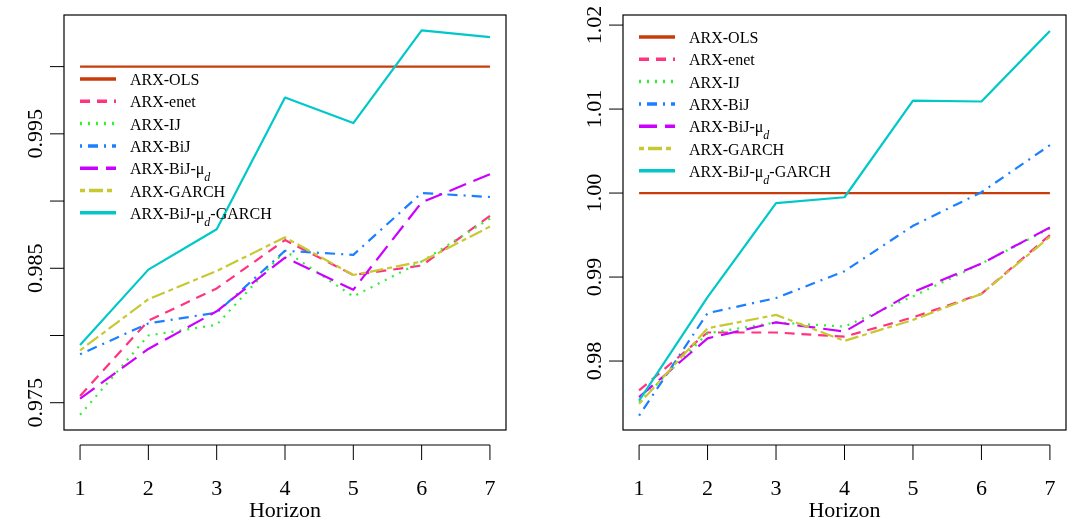 This screenshot has width=1071, height=520. What do you see at coordinates (34, 402) in the screenshot?
I see `y-tick-label: 0.975` at bounding box center [34, 402].